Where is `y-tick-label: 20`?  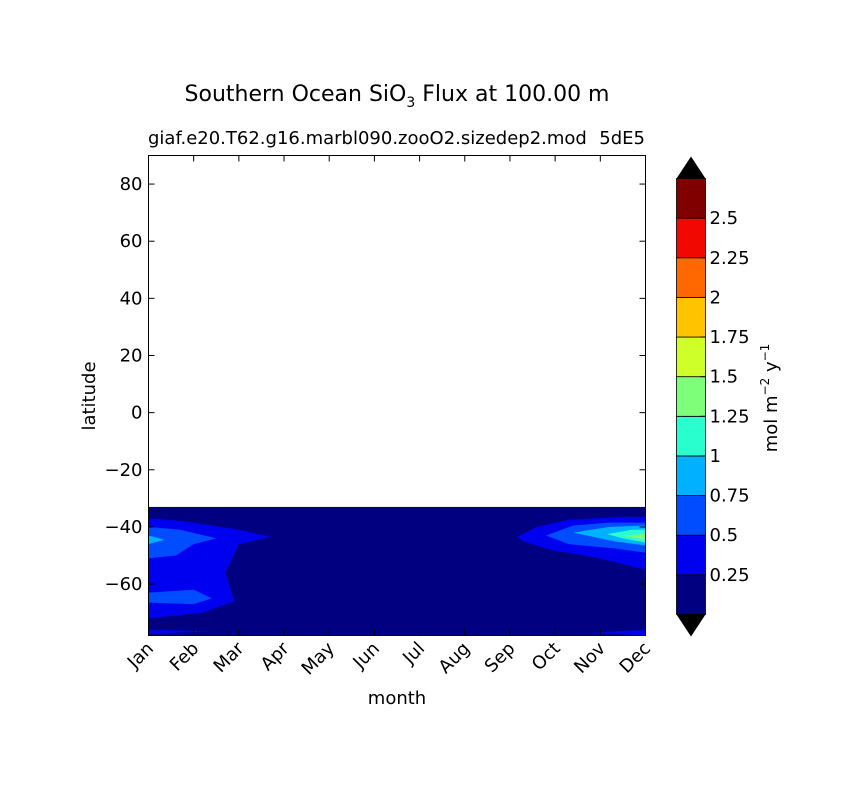 y-tick-label: 20 is located at coordinates (131, 356).